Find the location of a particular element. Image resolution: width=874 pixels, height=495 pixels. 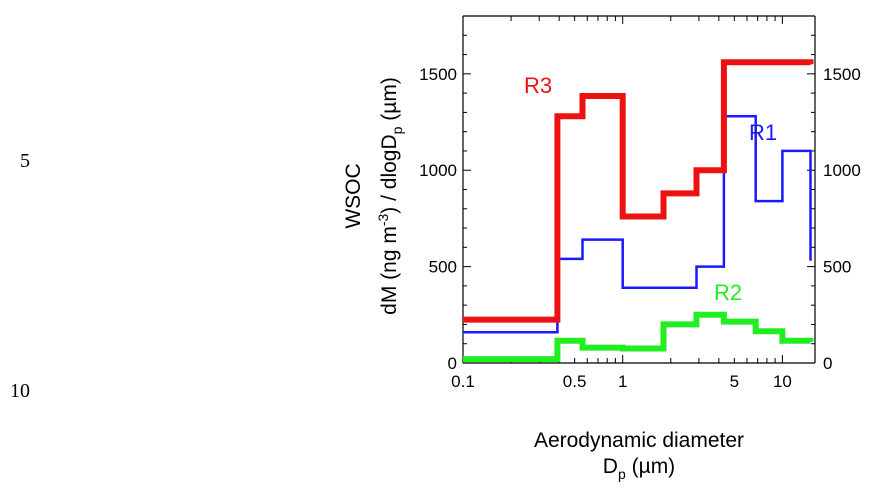

x-tick-label: 10 is located at coordinates (782, 381).